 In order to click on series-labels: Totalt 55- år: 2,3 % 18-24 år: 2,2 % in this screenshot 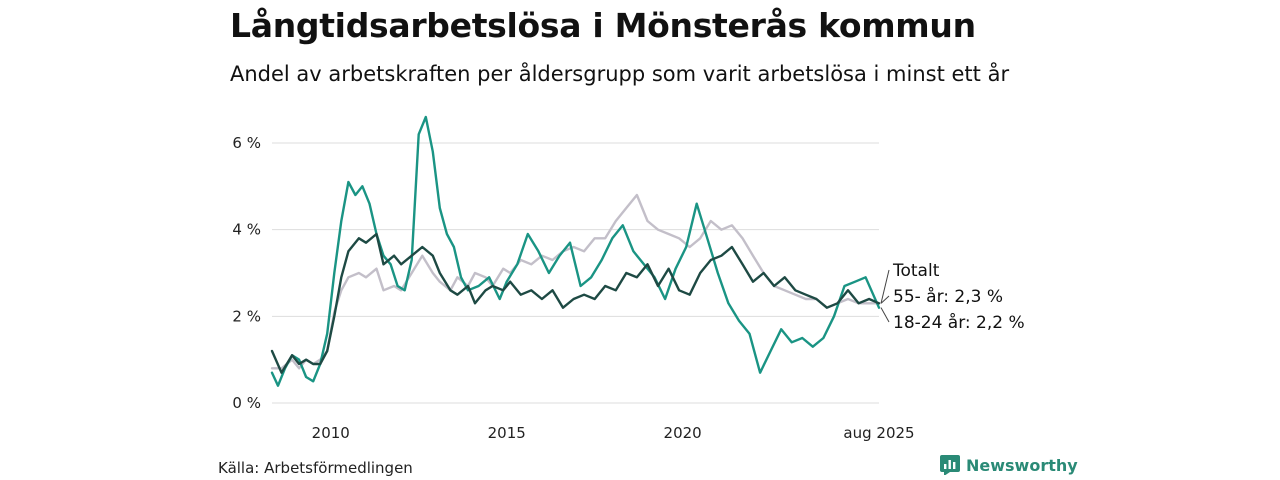, I will do `click(952, 297)`.